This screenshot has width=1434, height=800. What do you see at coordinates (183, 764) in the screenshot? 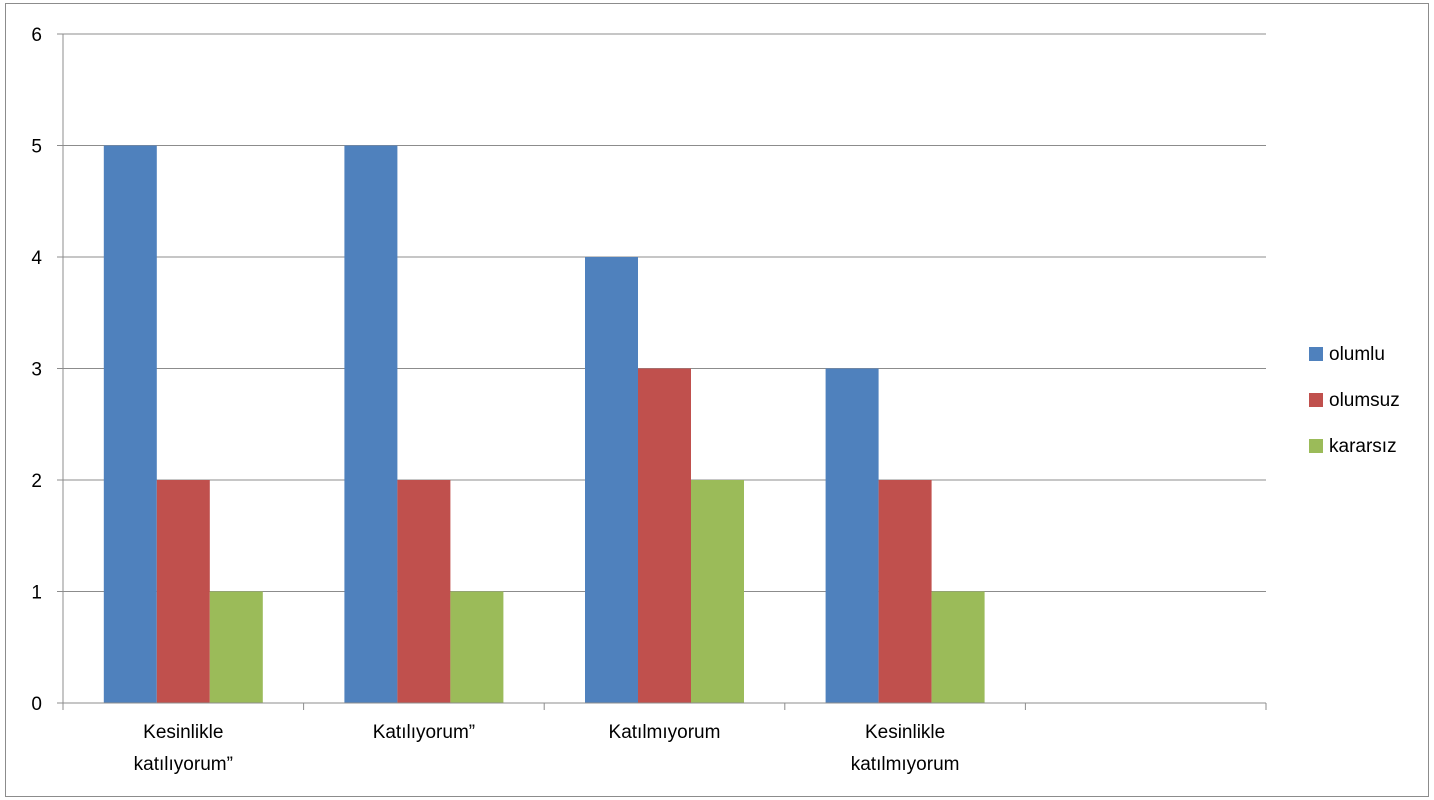
I see `x-tick-label: katılıyorum”` at bounding box center [183, 764].